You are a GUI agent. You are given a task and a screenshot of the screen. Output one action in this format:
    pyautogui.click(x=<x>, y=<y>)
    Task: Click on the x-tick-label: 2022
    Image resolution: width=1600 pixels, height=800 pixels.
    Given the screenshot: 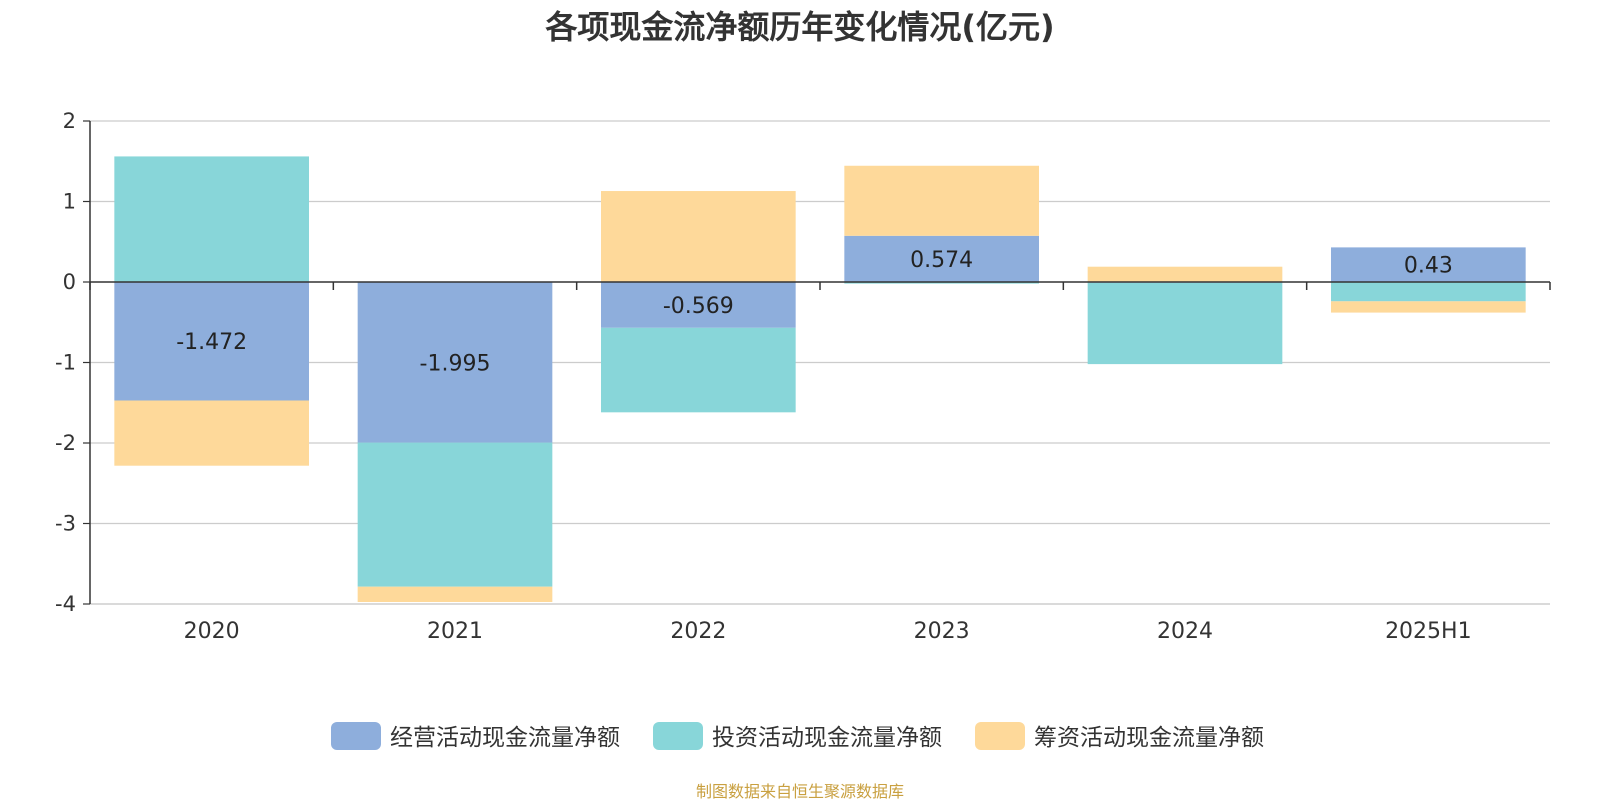 What is the action you would take?
    pyautogui.click(x=698, y=631)
    